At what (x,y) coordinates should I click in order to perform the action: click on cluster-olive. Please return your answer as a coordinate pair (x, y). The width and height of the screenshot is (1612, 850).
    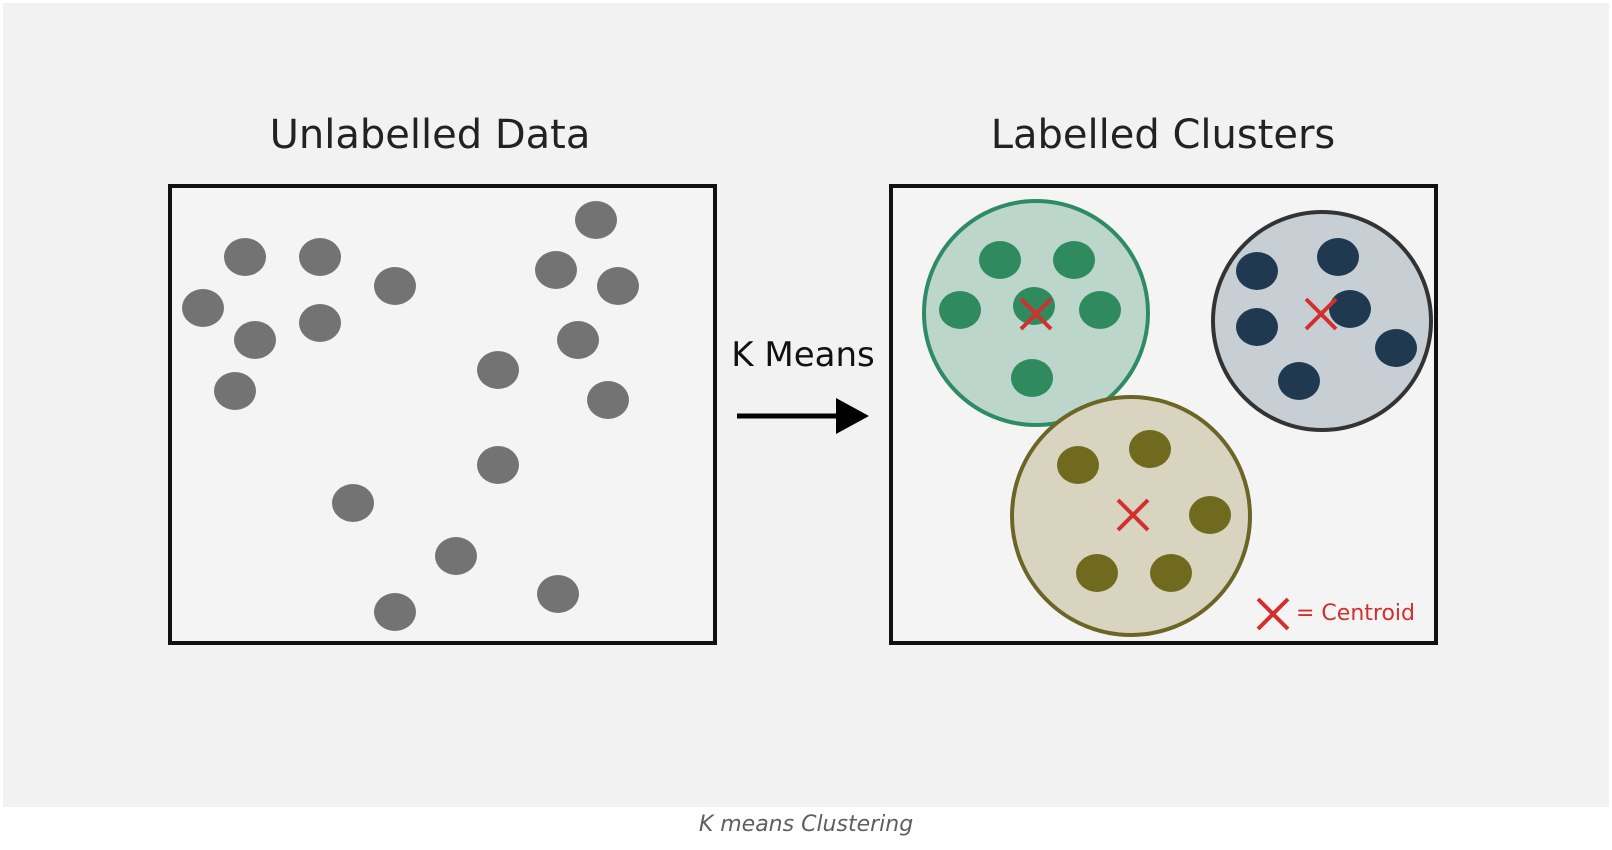
    Looking at the image, I should click on (1131, 516).